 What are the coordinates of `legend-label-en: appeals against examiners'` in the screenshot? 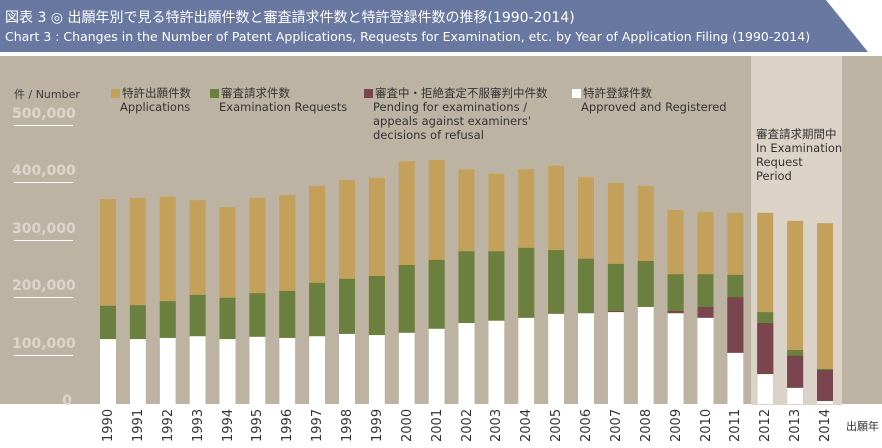 It's located at (452, 121).